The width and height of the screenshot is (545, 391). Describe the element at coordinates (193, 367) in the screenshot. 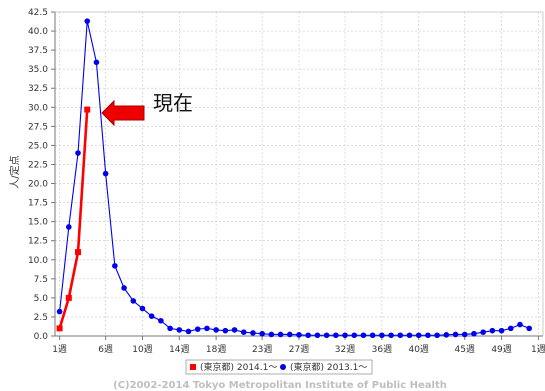

I see `legend-marker-square` at that location.